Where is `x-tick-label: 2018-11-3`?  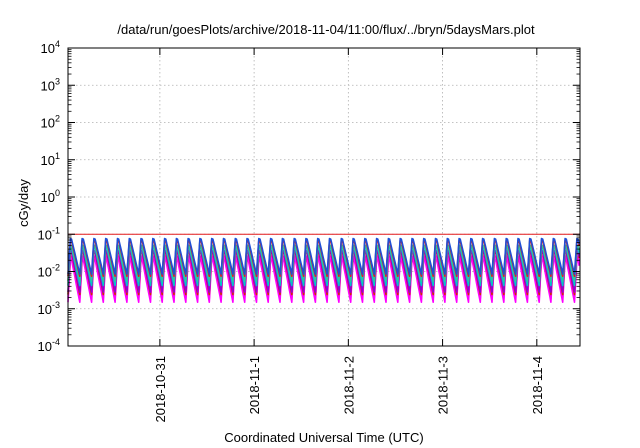 x-tick-label: 2018-11-3 is located at coordinates (443, 385).